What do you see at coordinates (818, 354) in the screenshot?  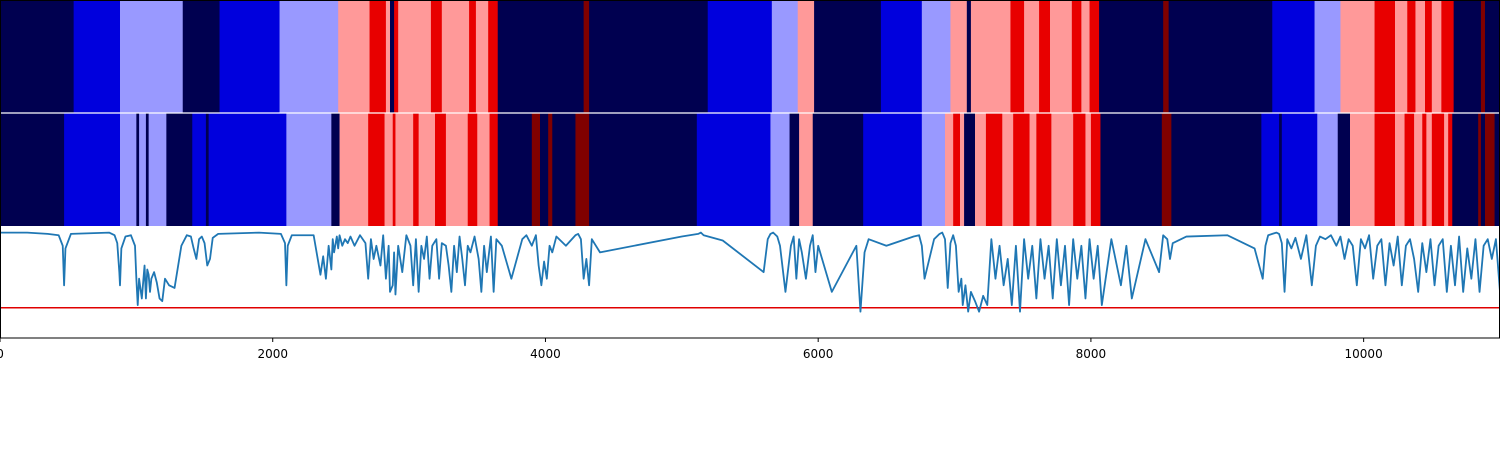 I see `x-tick-label-4: 6000` at bounding box center [818, 354].